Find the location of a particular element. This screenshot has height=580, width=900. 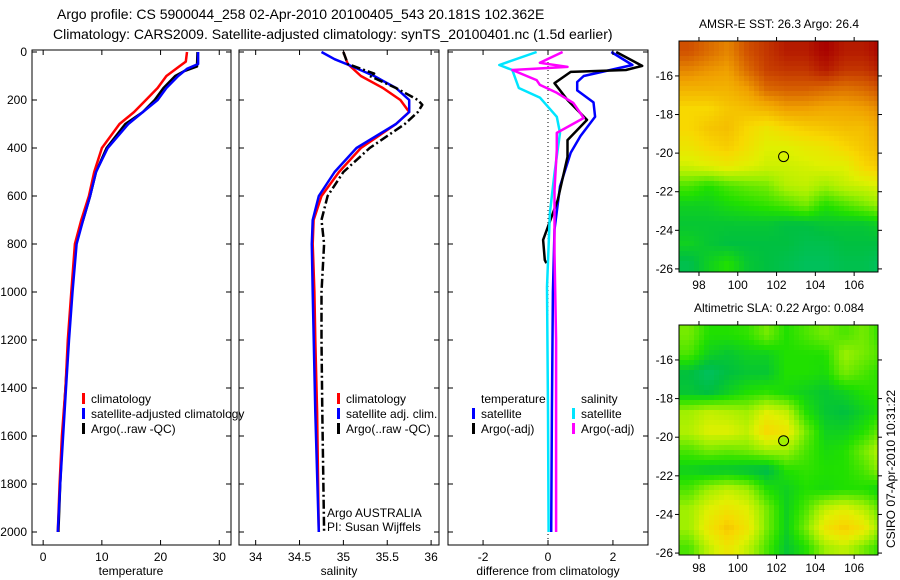

temperature-heading-legend-label: temperature is located at coordinates (513, 399).